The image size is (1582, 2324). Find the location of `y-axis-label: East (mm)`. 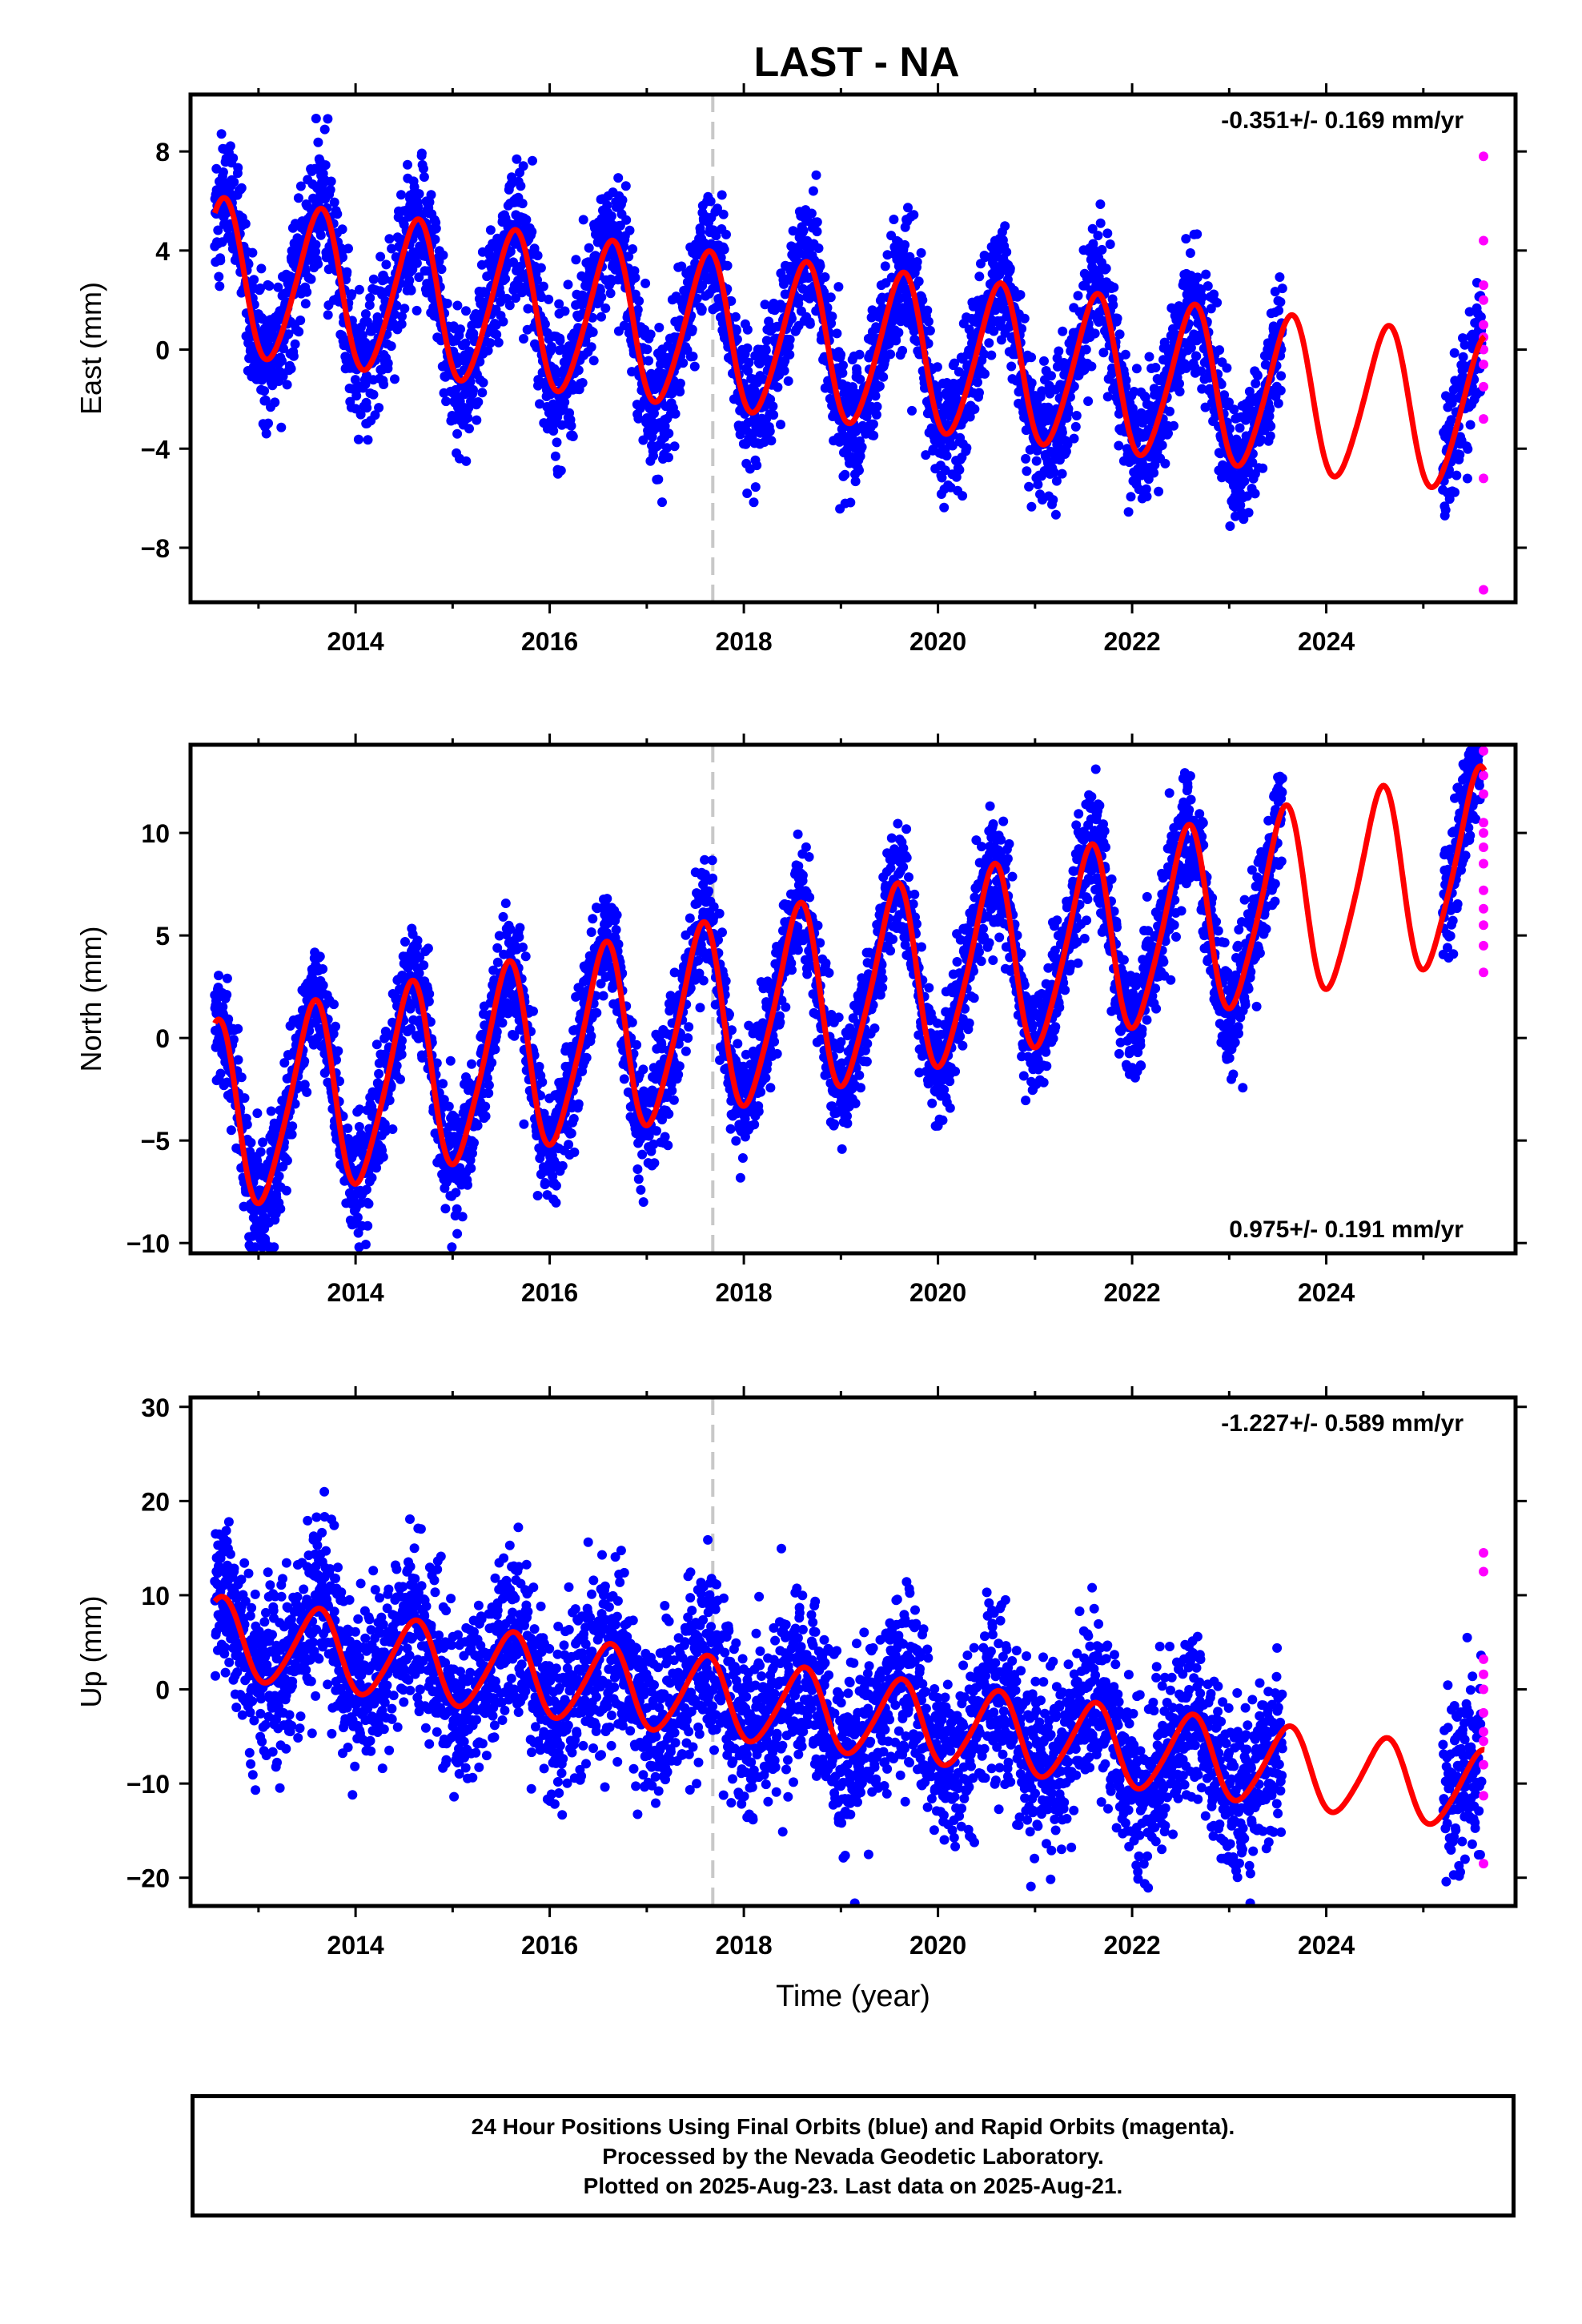

y-axis-label: East (mm) is located at coordinates (91, 348).